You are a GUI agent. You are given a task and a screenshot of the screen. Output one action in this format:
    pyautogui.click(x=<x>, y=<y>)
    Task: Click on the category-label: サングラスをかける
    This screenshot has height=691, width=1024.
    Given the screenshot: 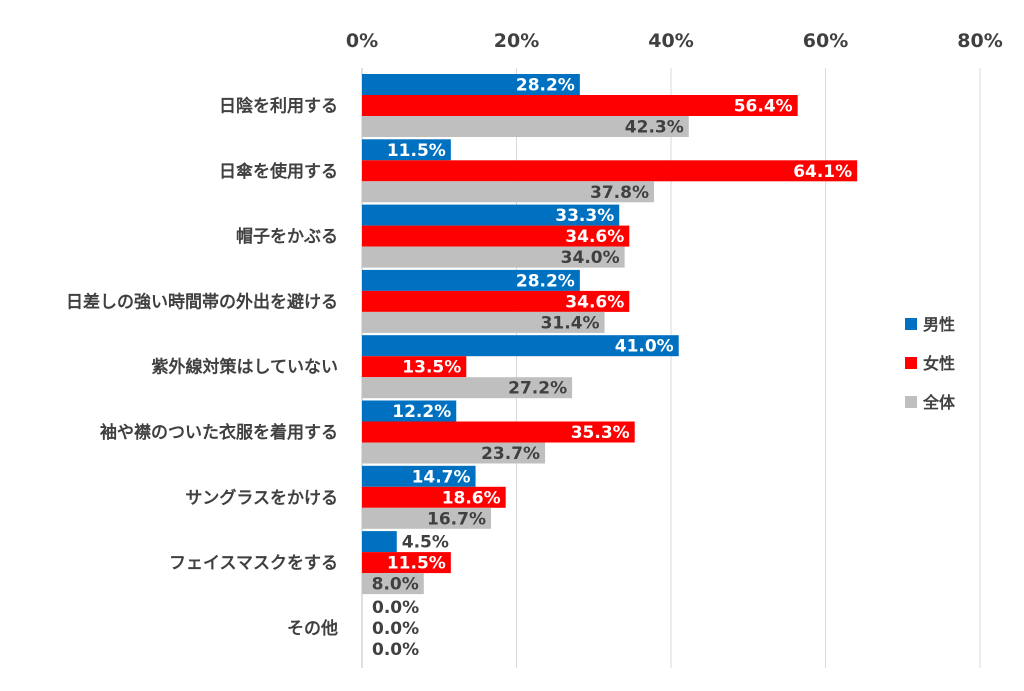 What is the action you would take?
    pyautogui.click(x=261, y=497)
    